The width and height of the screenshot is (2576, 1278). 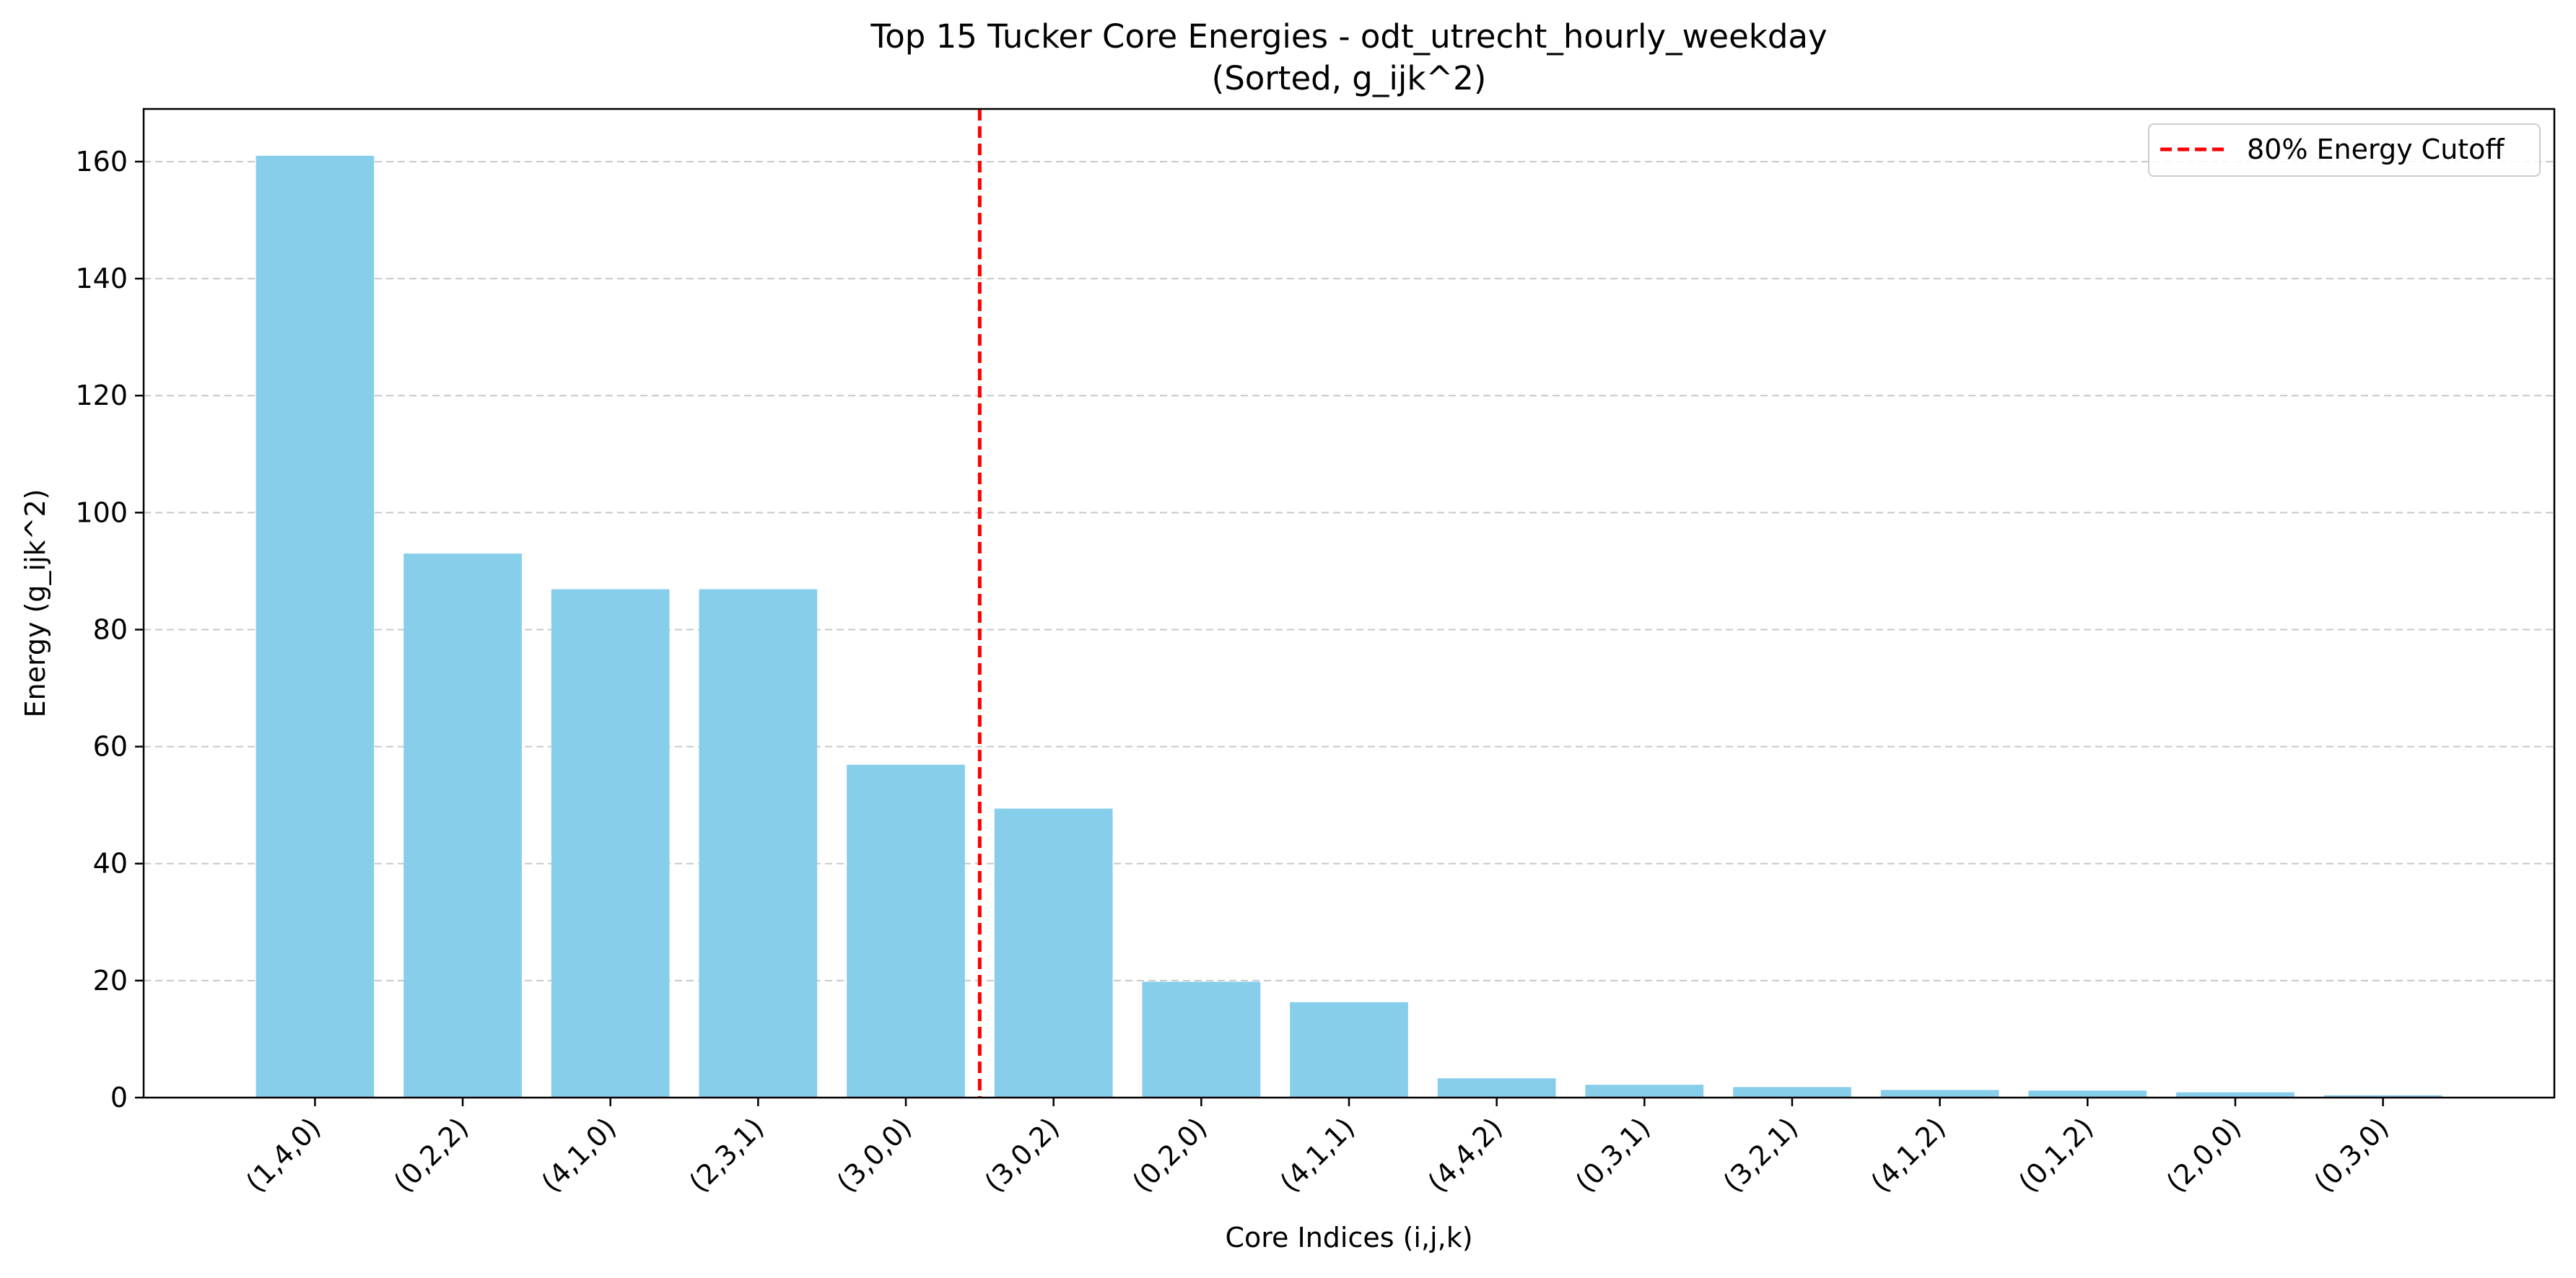 What do you see at coordinates (874, 1154) in the screenshot?
I see `x-tick-label: (3,0,0)` at bounding box center [874, 1154].